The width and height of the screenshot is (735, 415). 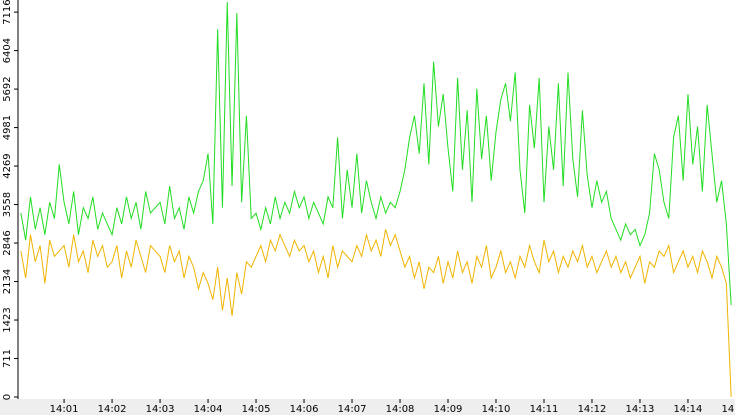 I want to click on y-tick-label: 4269, so click(x=7, y=165).